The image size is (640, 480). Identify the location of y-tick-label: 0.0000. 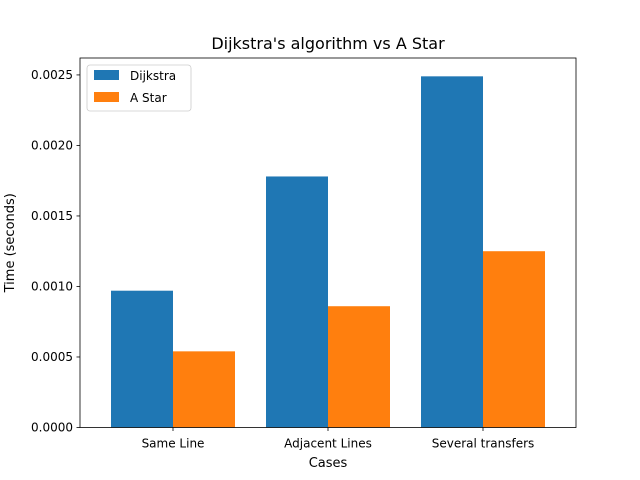
(52, 428).